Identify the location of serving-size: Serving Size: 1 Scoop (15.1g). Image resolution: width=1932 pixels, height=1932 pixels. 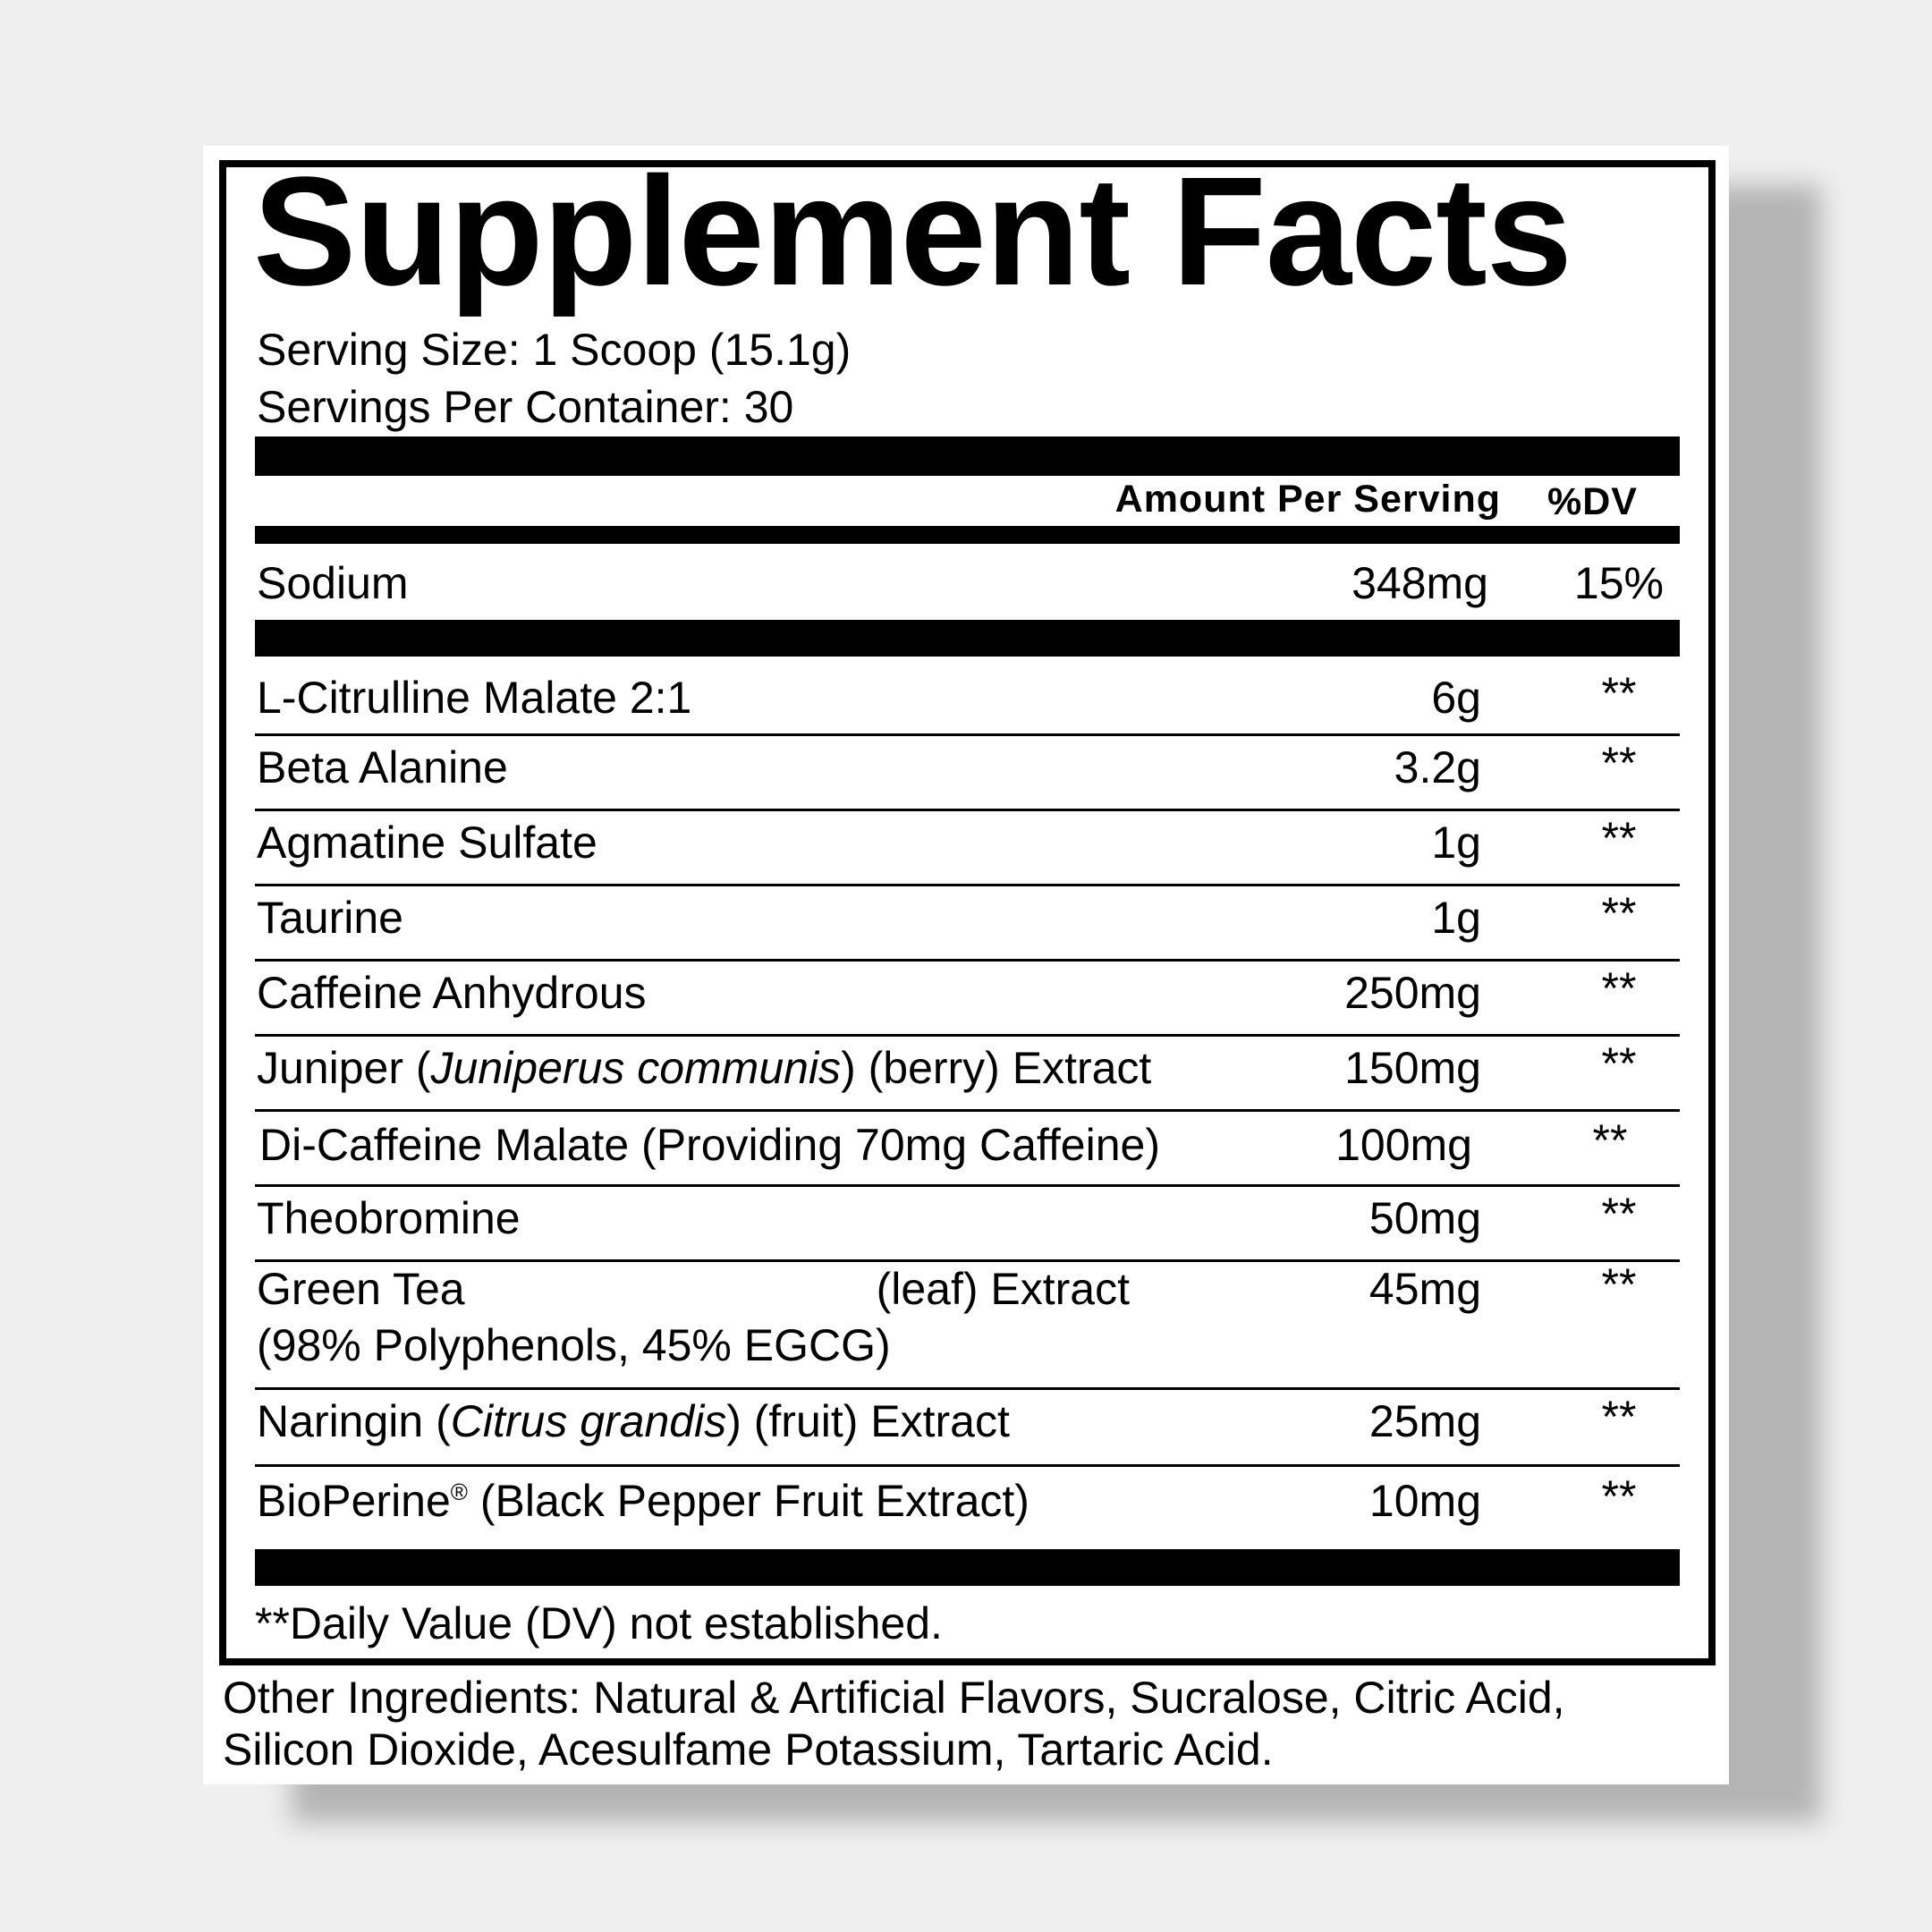
(554, 350).